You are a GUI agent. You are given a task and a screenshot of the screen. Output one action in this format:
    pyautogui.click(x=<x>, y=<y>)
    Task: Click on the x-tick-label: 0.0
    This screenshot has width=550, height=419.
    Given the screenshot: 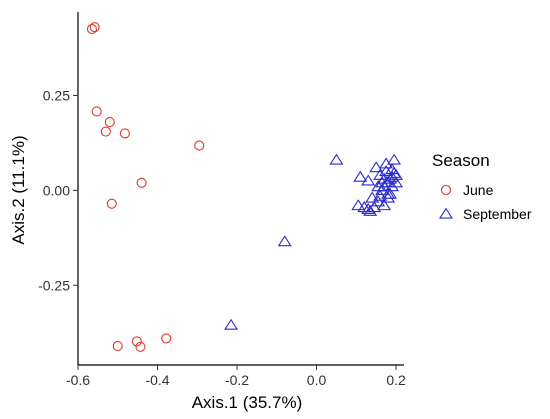 What is the action you would take?
    pyautogui.click(x=317, y=380)
    